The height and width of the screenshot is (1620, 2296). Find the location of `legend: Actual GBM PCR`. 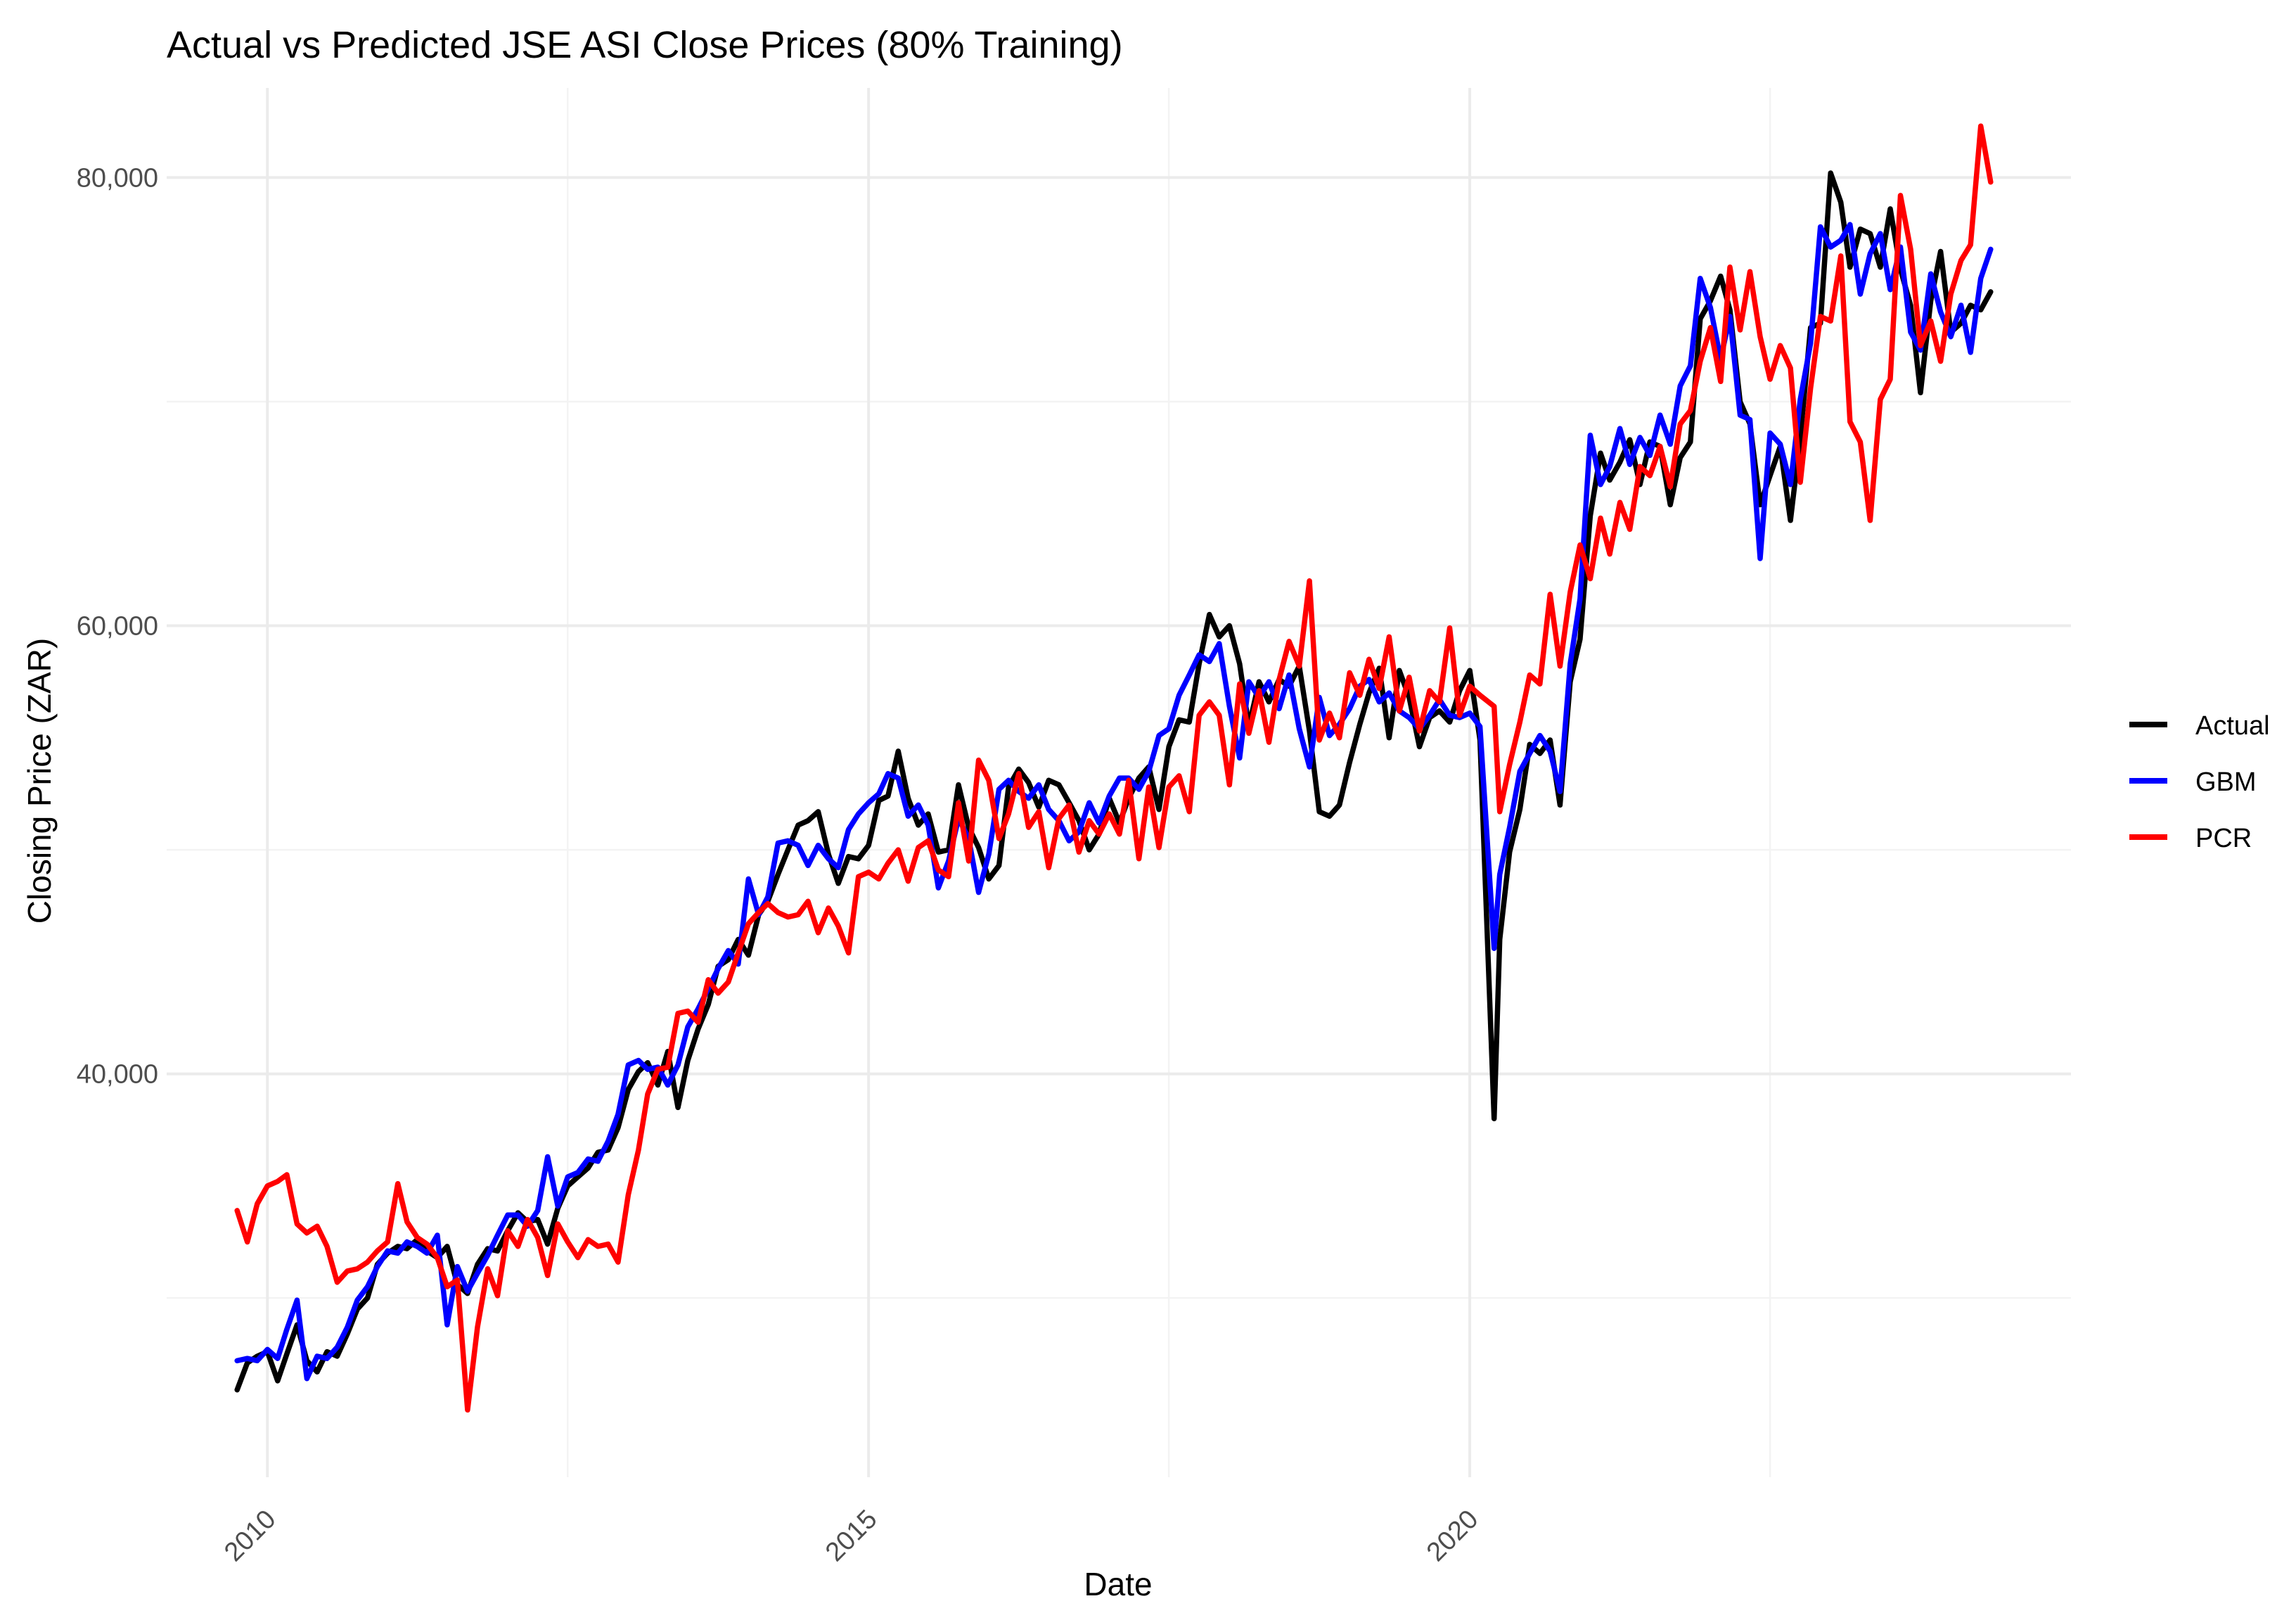

legend: Actual GBM PCR is located at coordinates (2199, 782).